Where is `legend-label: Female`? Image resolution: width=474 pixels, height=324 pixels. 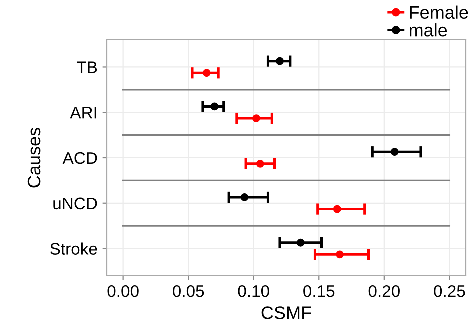
legend-label: Female is located at coordinates (439, 13).